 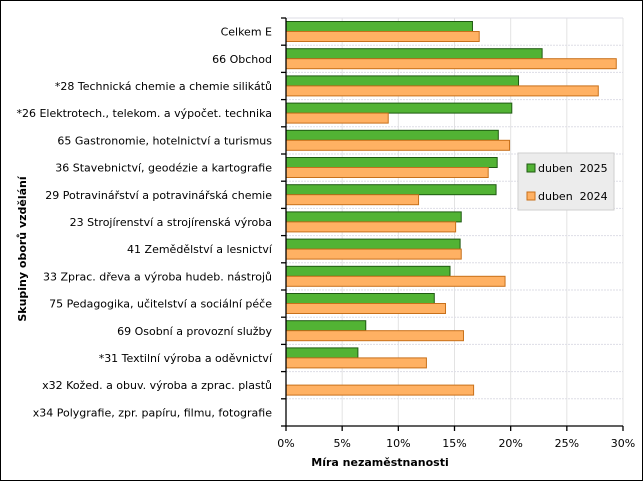 I want to click on x-tick-label: 5%, so click(x=341, y=443).